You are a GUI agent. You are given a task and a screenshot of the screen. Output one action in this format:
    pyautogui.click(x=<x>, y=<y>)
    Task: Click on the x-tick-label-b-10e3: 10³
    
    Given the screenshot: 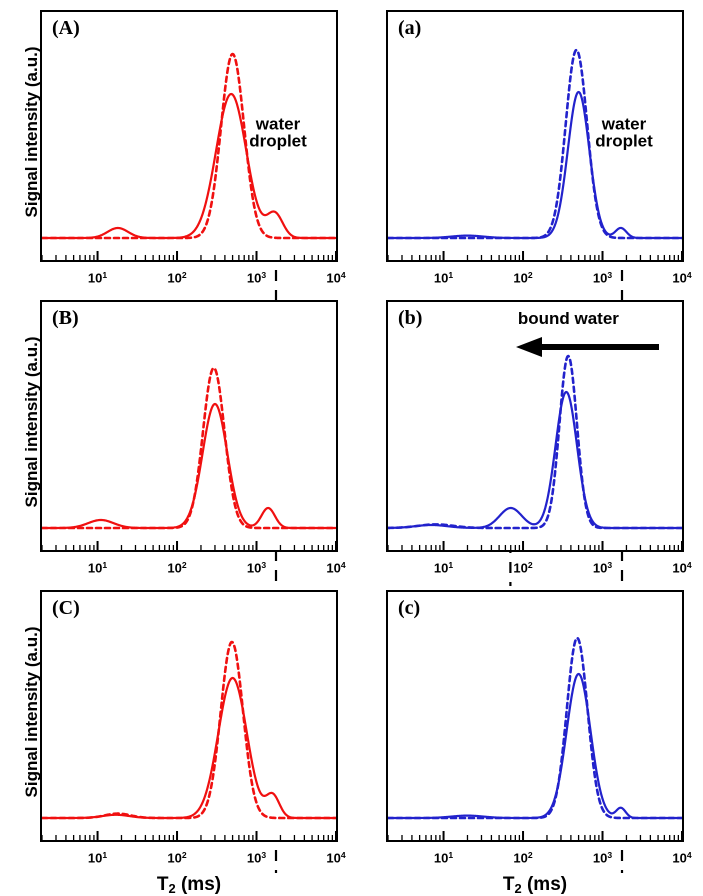 What is the action you would take?
    pyautogui.click(x=602, y=567)
    